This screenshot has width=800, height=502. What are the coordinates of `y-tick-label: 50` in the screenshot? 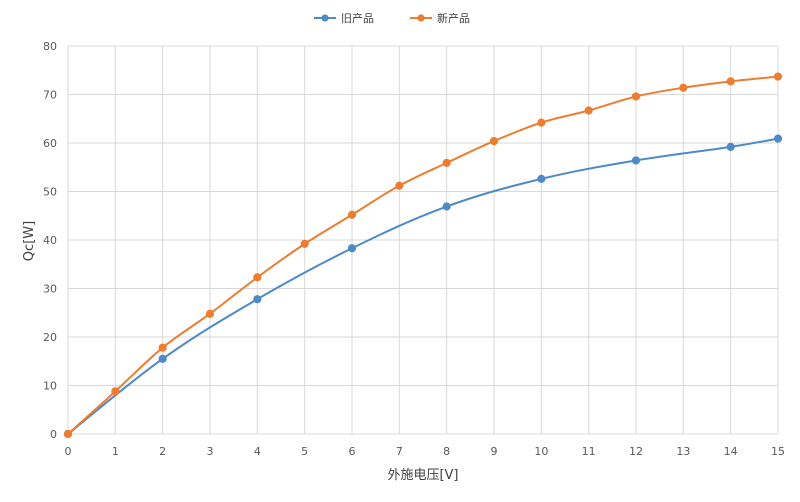 It's located at (50, 192).